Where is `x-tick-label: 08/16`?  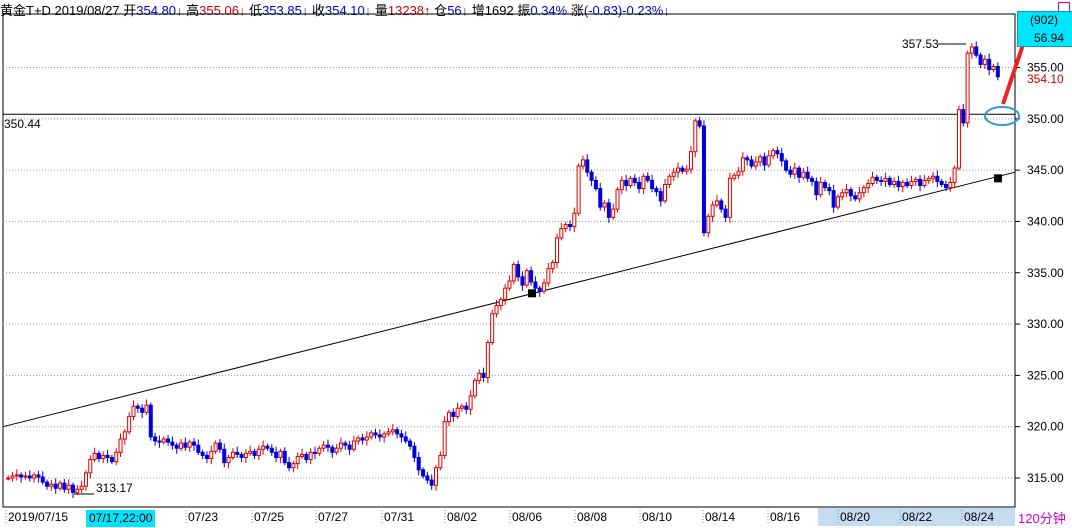 x-tick-label: 08/16 is located at coordinates (785, 517).